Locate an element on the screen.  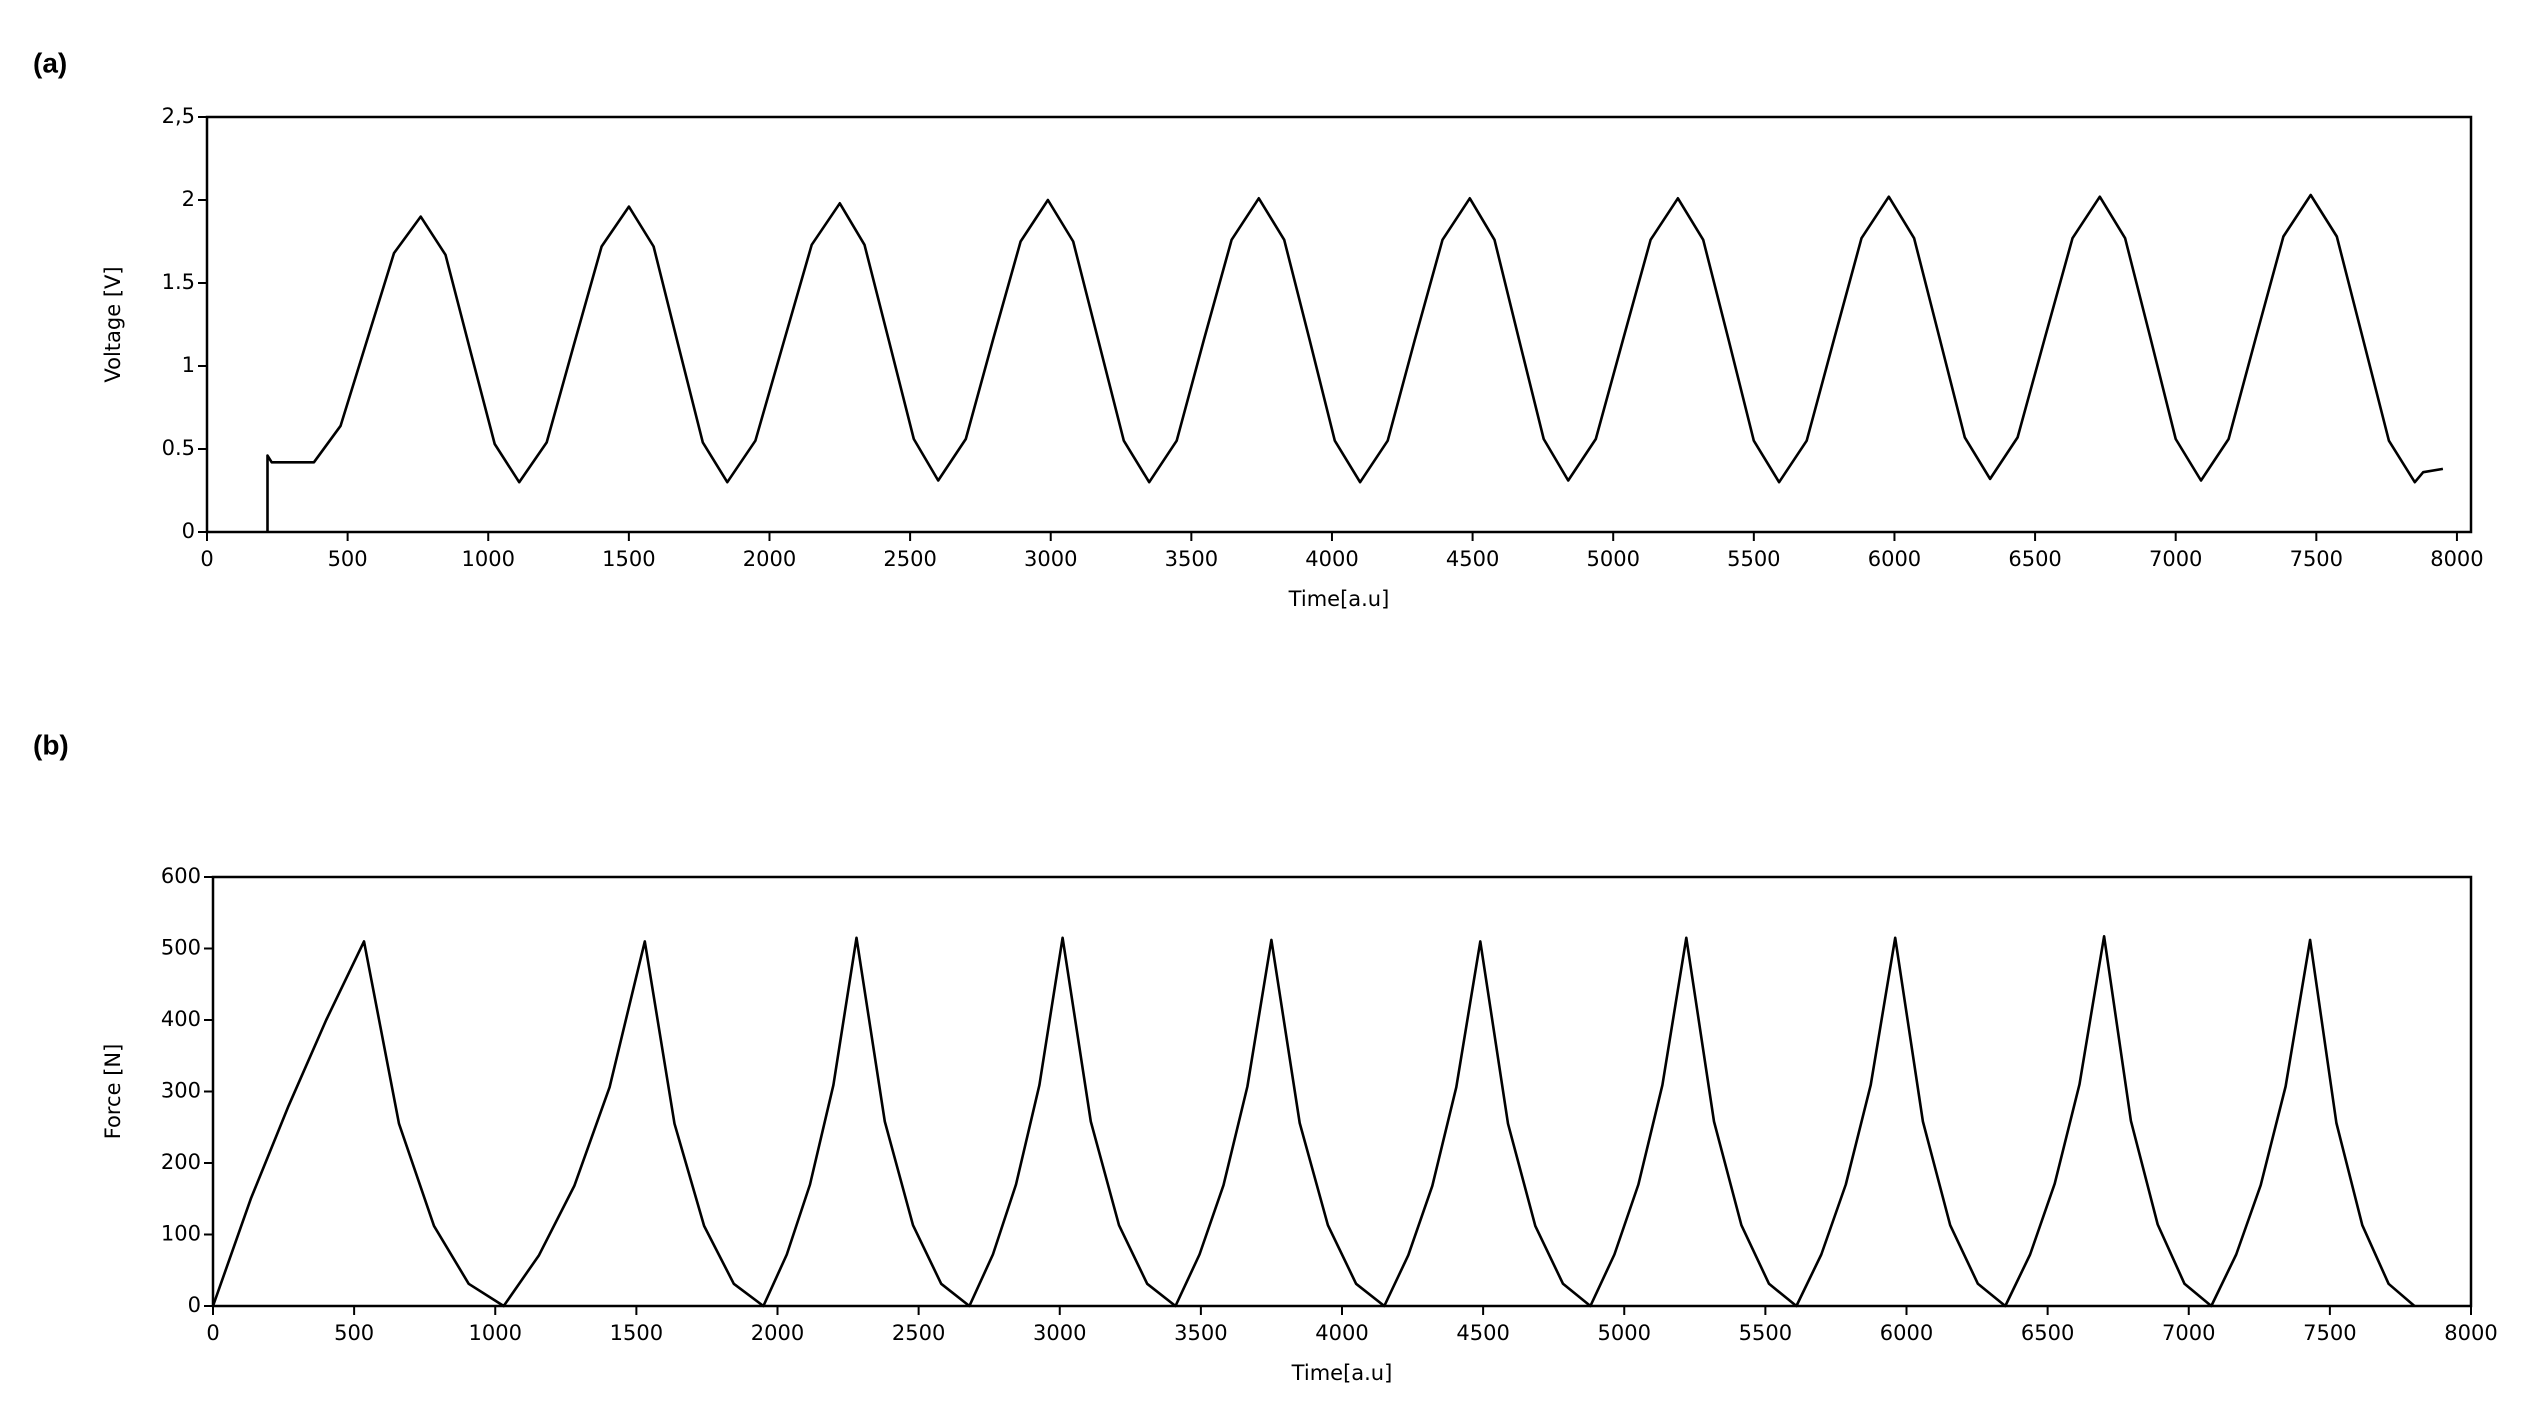
y-tick-label: 2,5 is located at coordinates (178, 116).